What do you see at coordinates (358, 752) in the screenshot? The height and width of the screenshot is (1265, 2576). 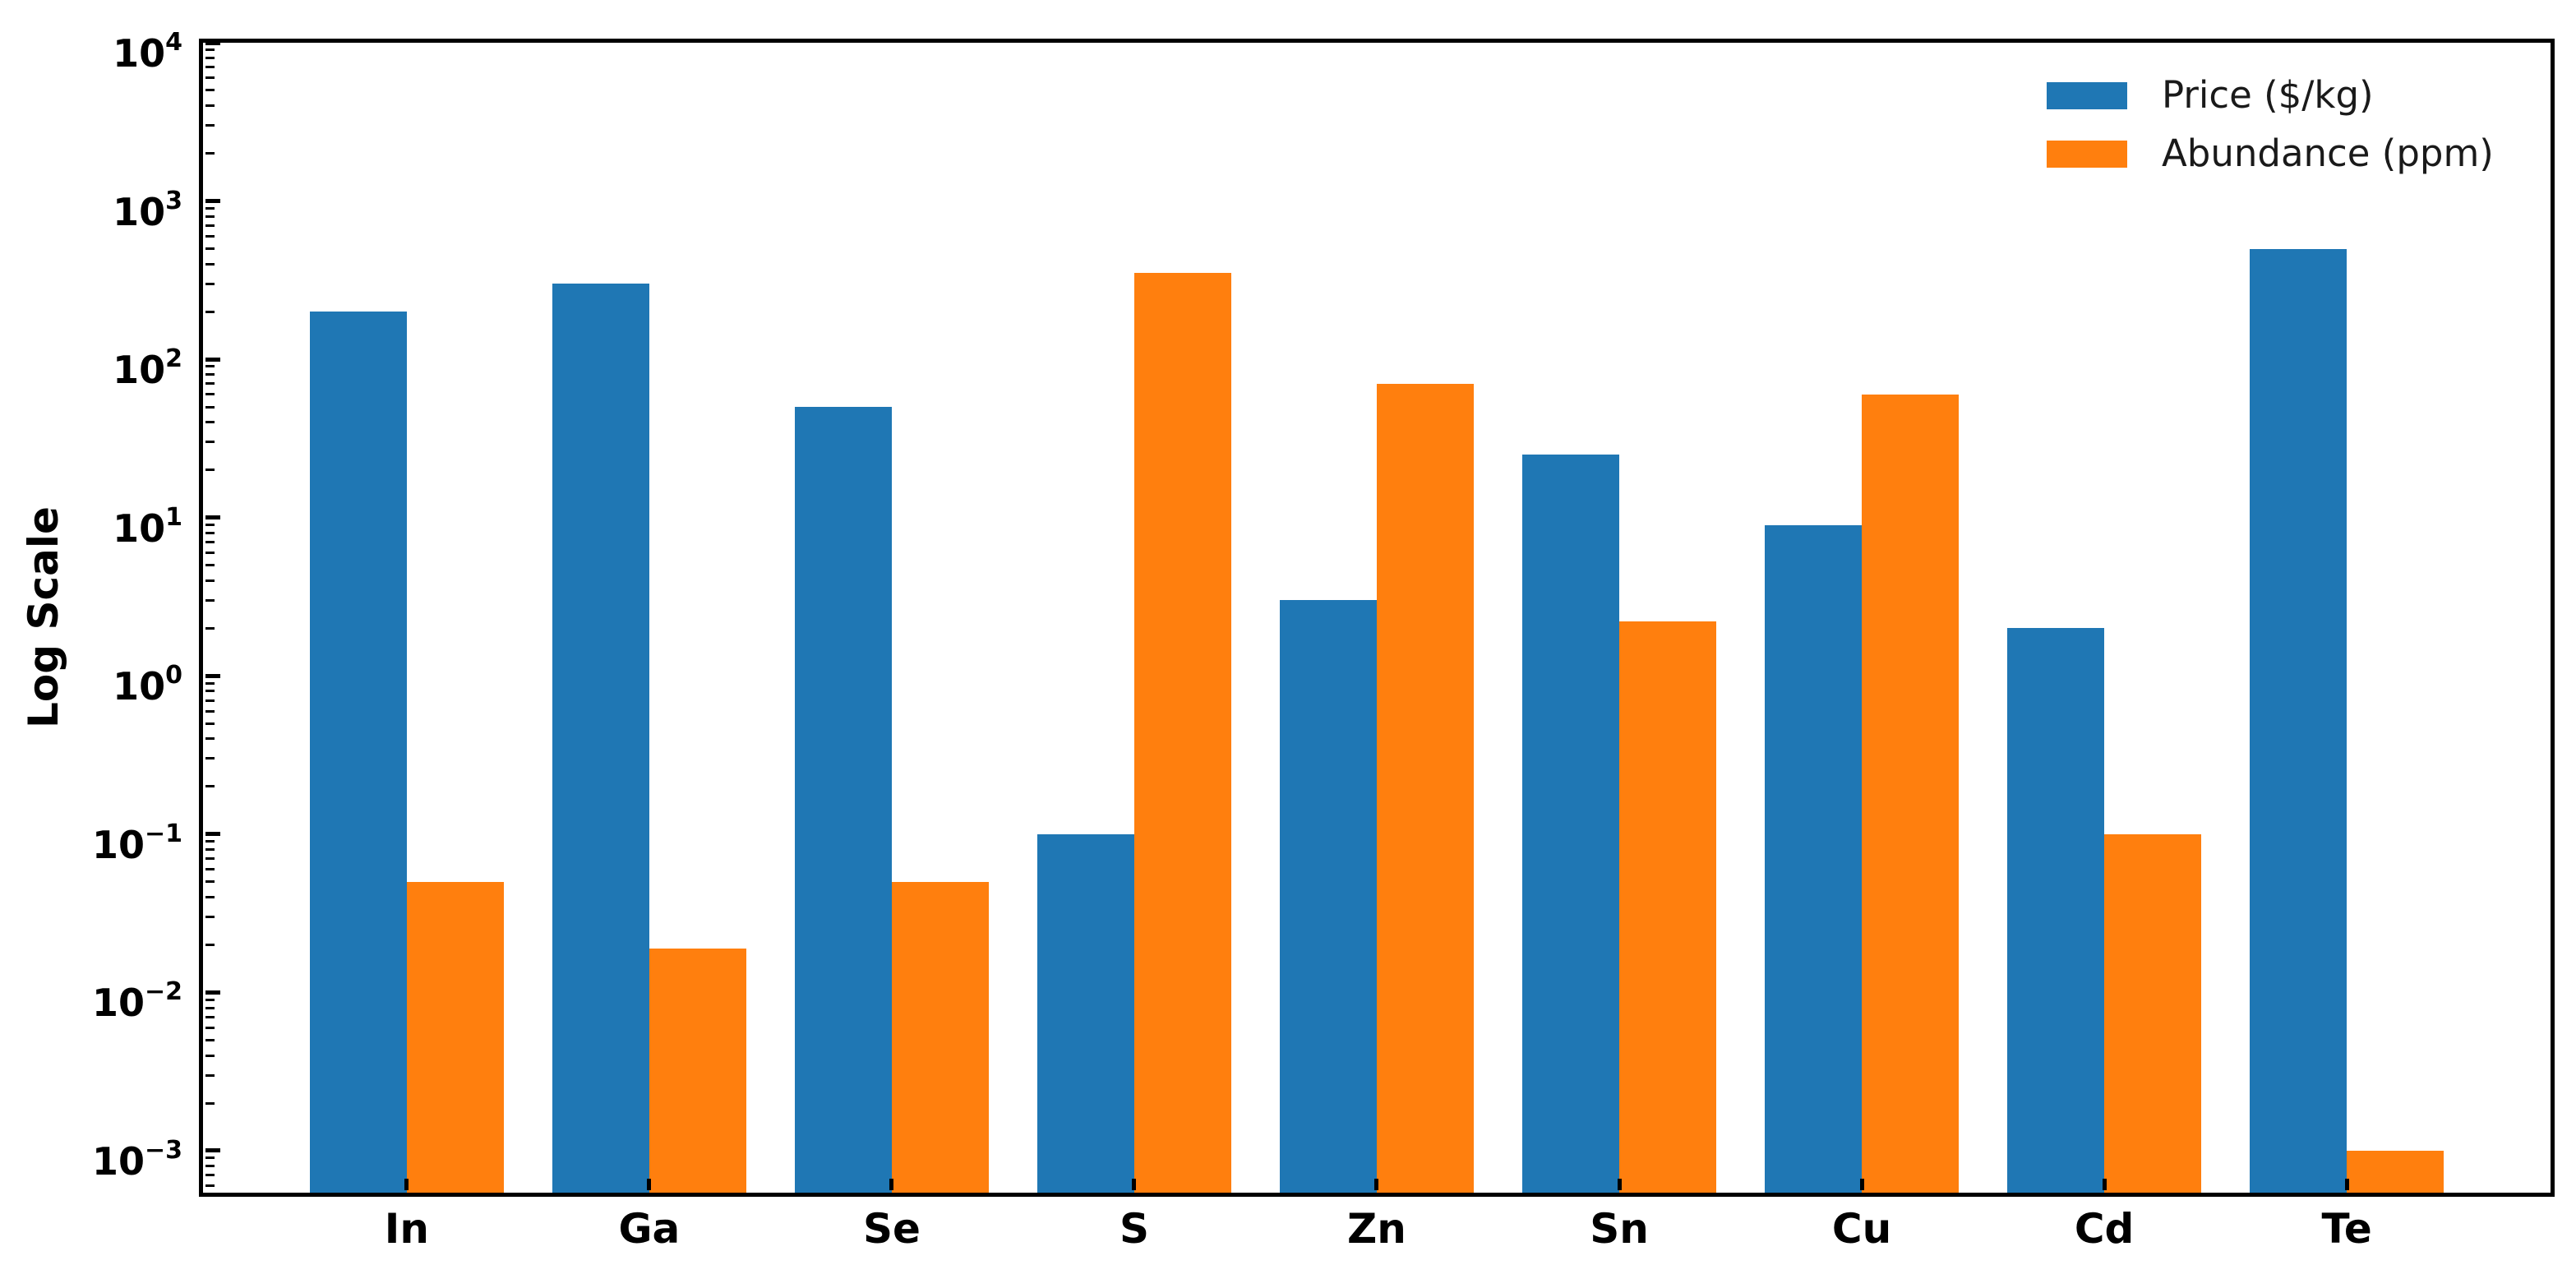 I see `bar-In-price` at bounding box center [358, 752].